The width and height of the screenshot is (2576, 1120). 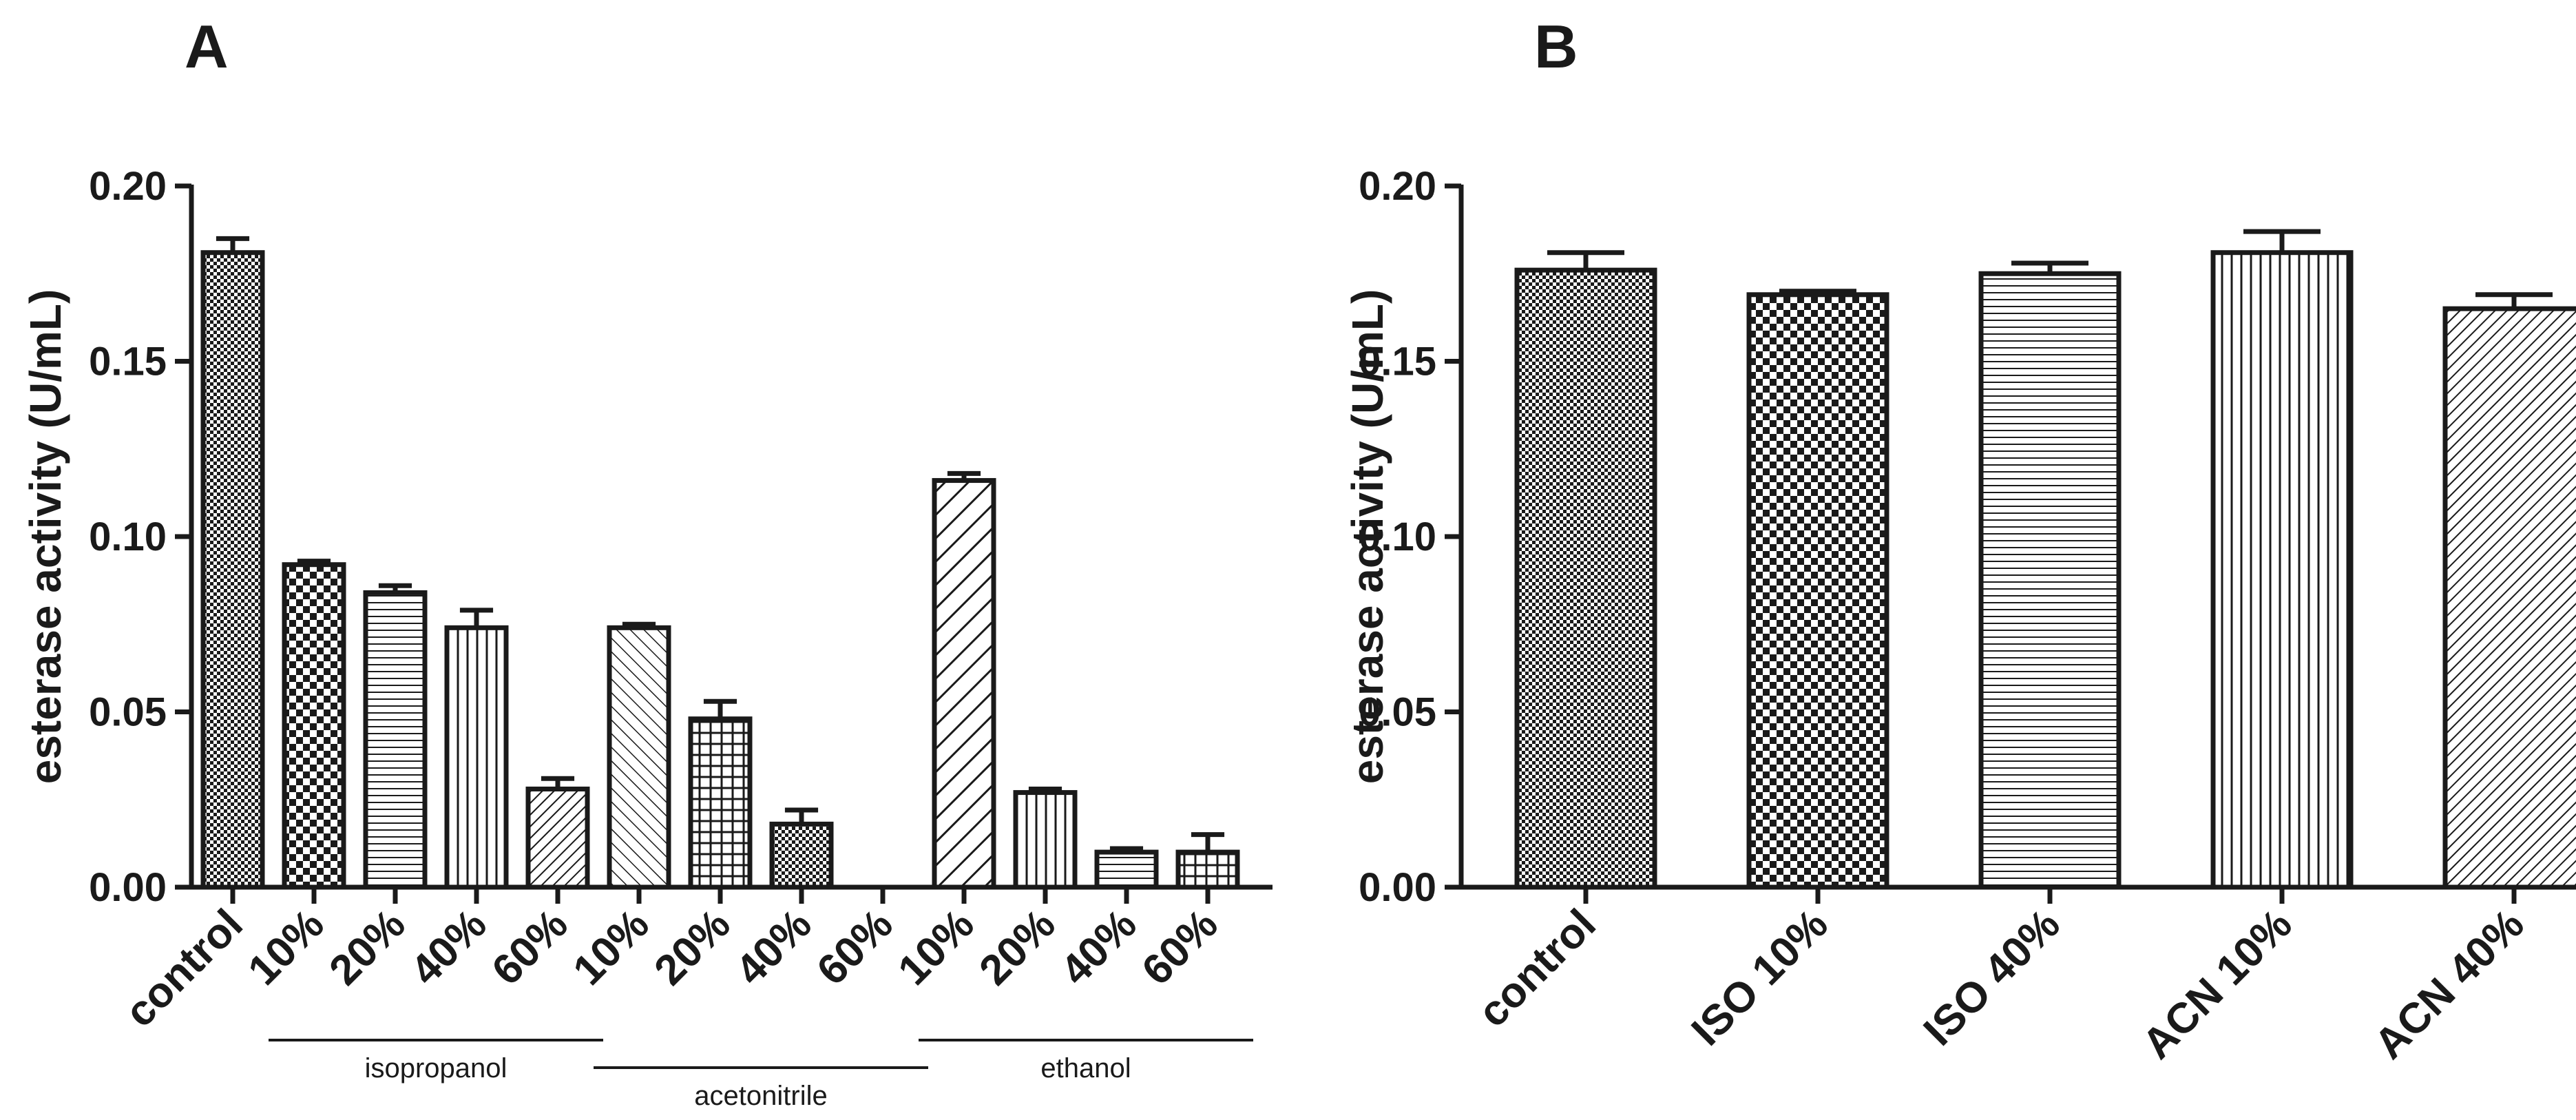 I want to click on group-label: isopropanol, so click(x=436, y=1068).